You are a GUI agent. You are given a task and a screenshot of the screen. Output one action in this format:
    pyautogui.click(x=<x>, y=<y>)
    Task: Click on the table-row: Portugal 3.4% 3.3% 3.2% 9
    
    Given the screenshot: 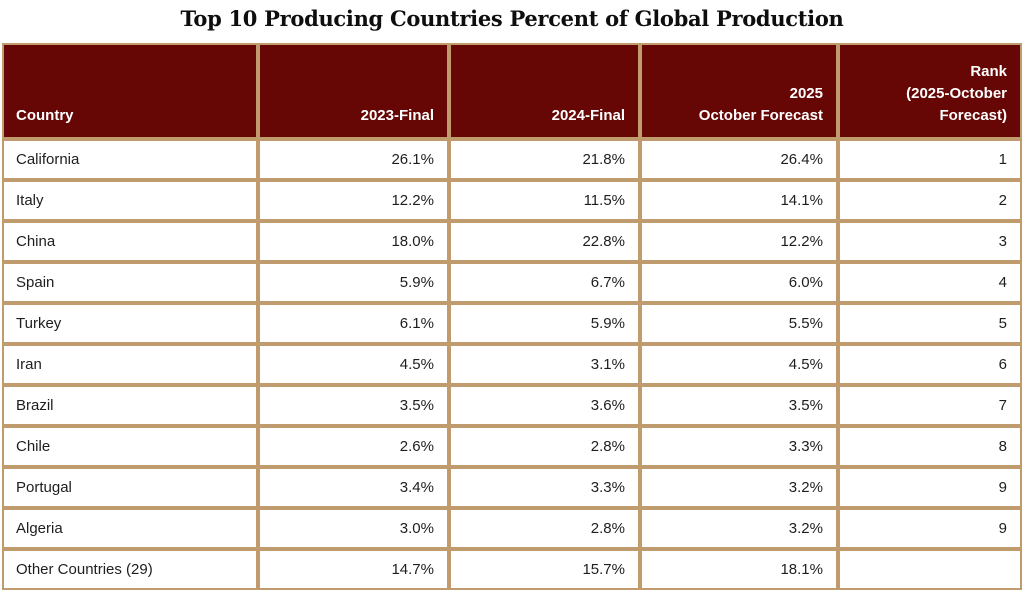 What is the action you would take?
    pyautogui.click(x=512, y=487)
    